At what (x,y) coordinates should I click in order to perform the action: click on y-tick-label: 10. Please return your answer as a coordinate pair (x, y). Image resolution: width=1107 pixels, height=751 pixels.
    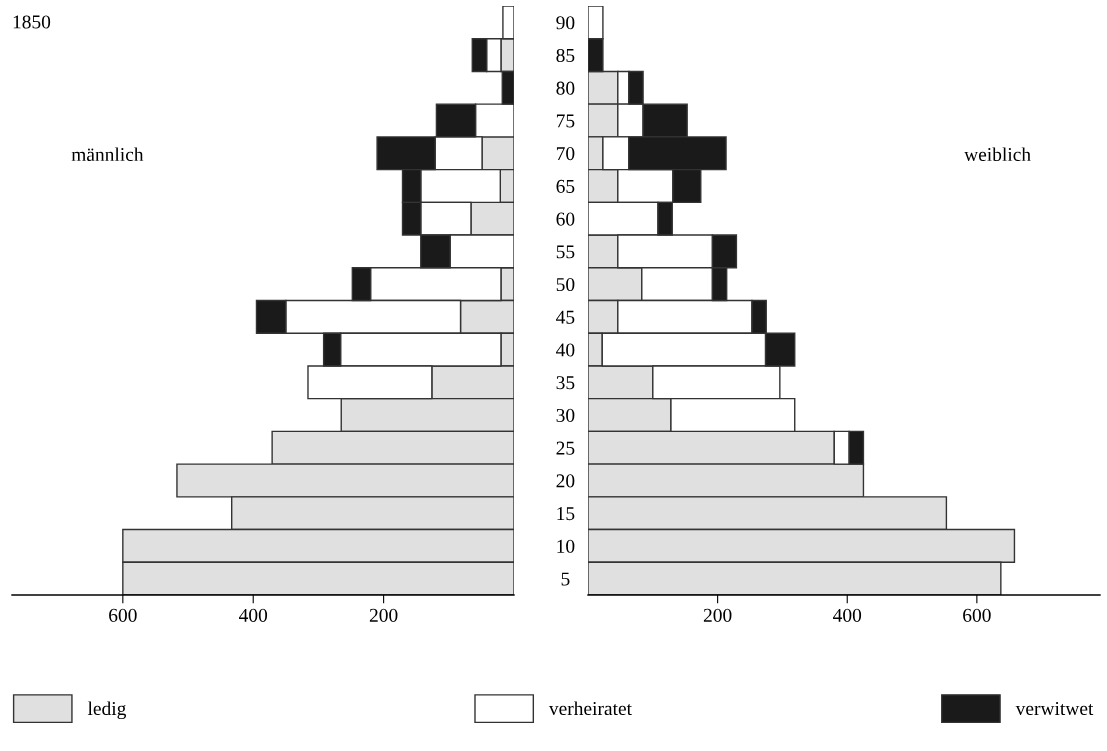
    Looking at the image, I should click on (566, 546).